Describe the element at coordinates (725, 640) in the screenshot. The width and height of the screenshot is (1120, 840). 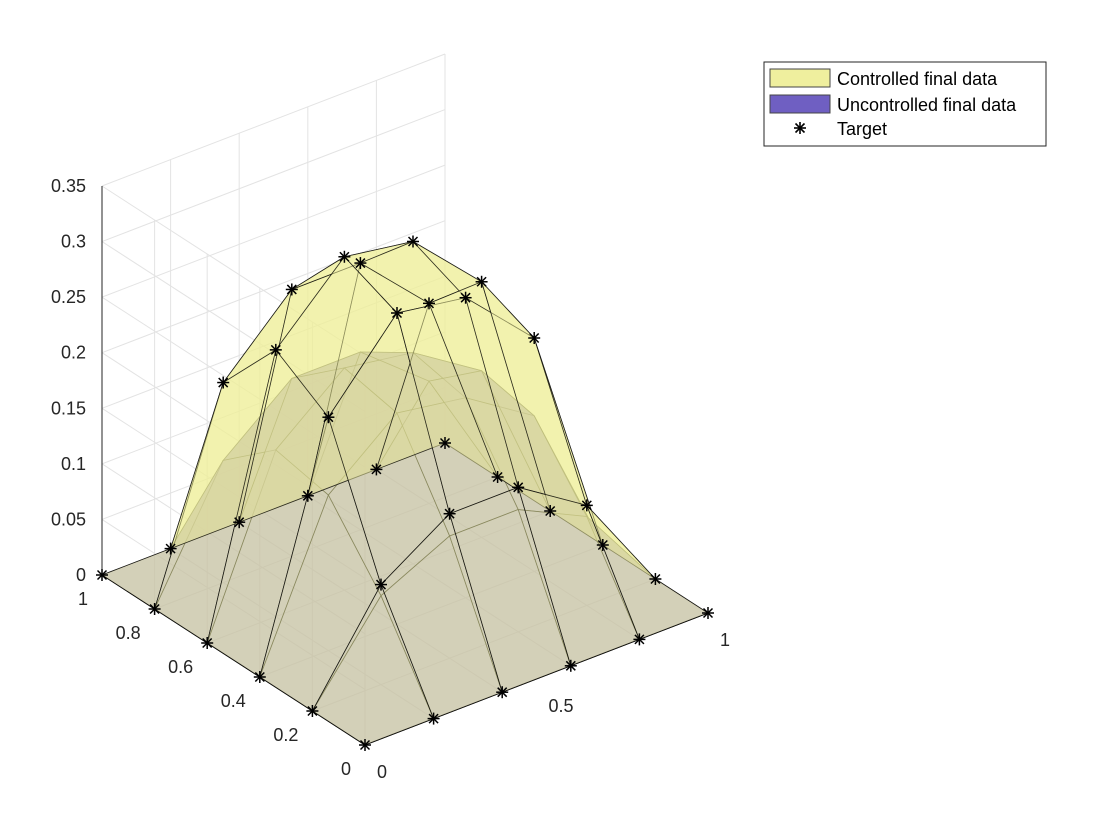
I see `x-tick-label: 1` at that location.